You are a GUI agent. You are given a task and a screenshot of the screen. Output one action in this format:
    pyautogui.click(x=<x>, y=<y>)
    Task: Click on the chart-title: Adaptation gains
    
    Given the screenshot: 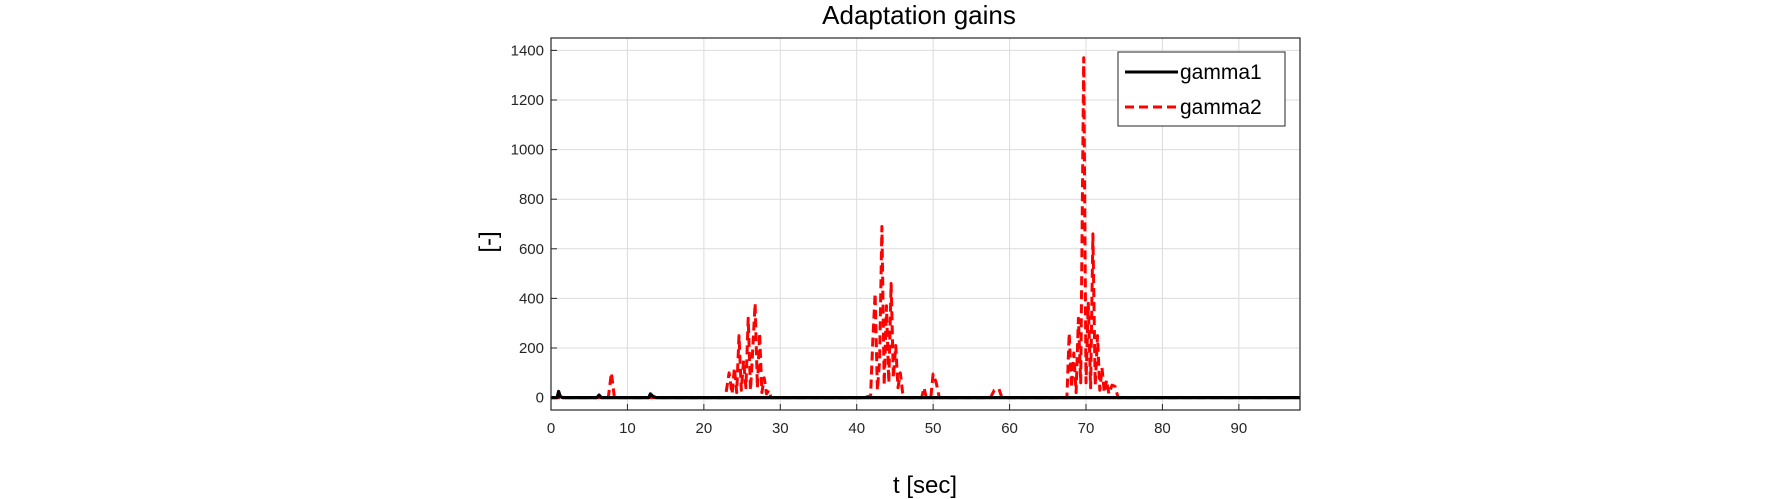 What is the action you would take?
    pyautogui.click(x=919, y=15)
    